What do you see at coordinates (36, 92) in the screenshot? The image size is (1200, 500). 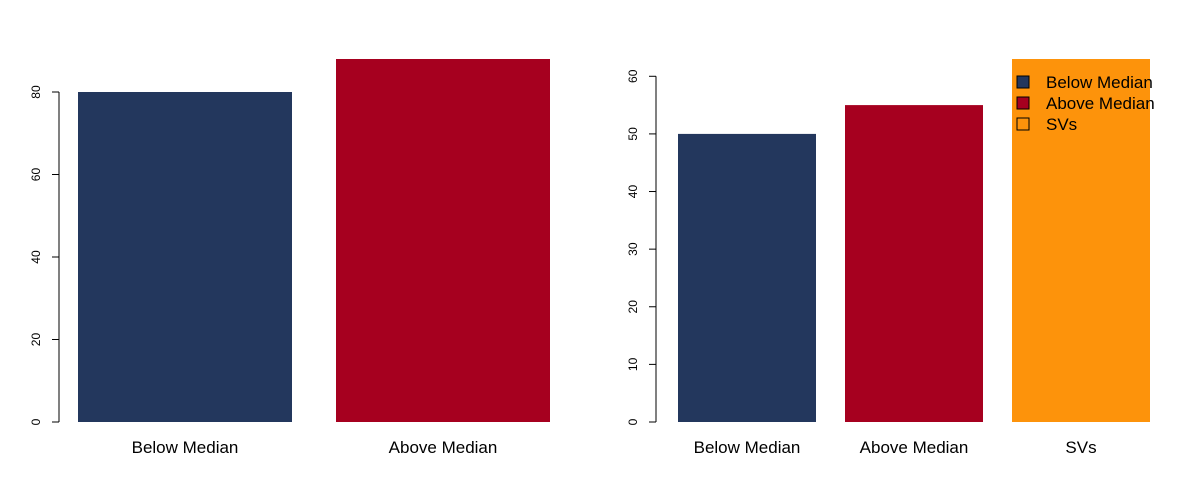 I see `y-tick-label: 80` at bounding box center [36, 92].